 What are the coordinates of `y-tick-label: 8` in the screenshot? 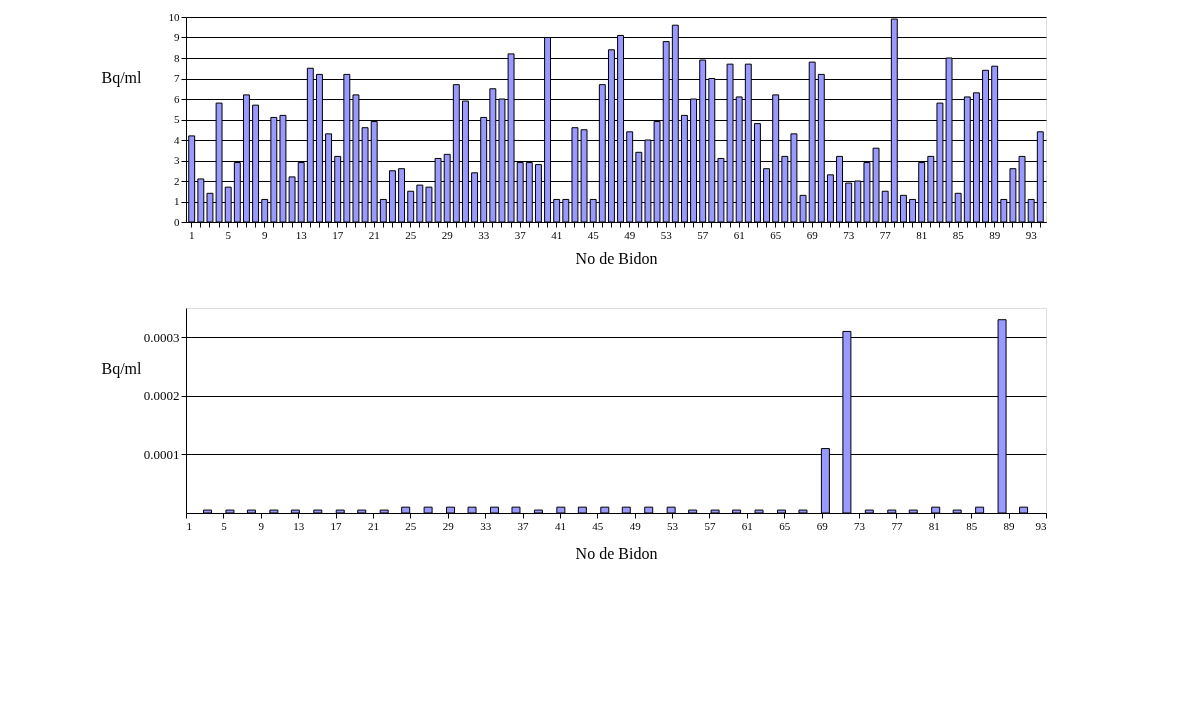 It's located at (177, 57).